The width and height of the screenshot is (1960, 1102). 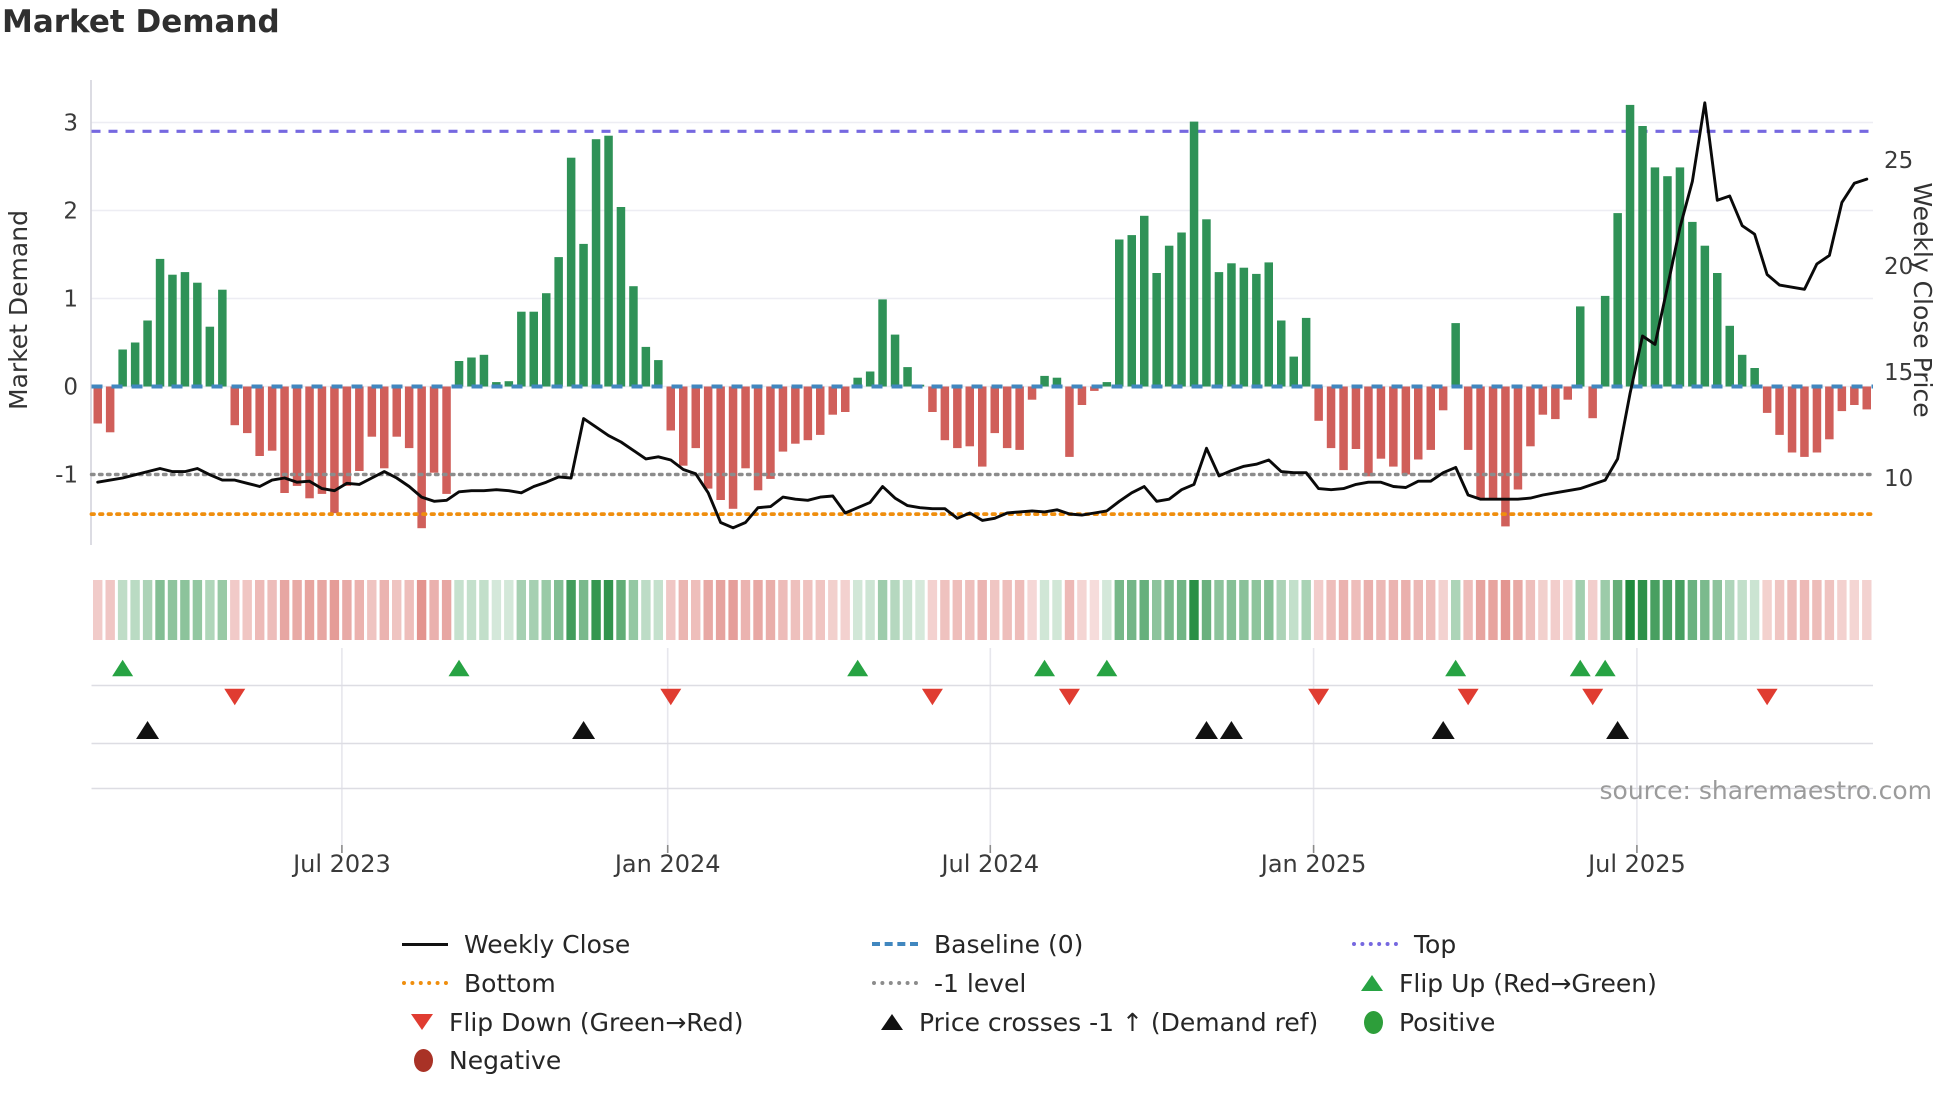 I want to click on legend-item: Bottom, so click(x=479, y=983).